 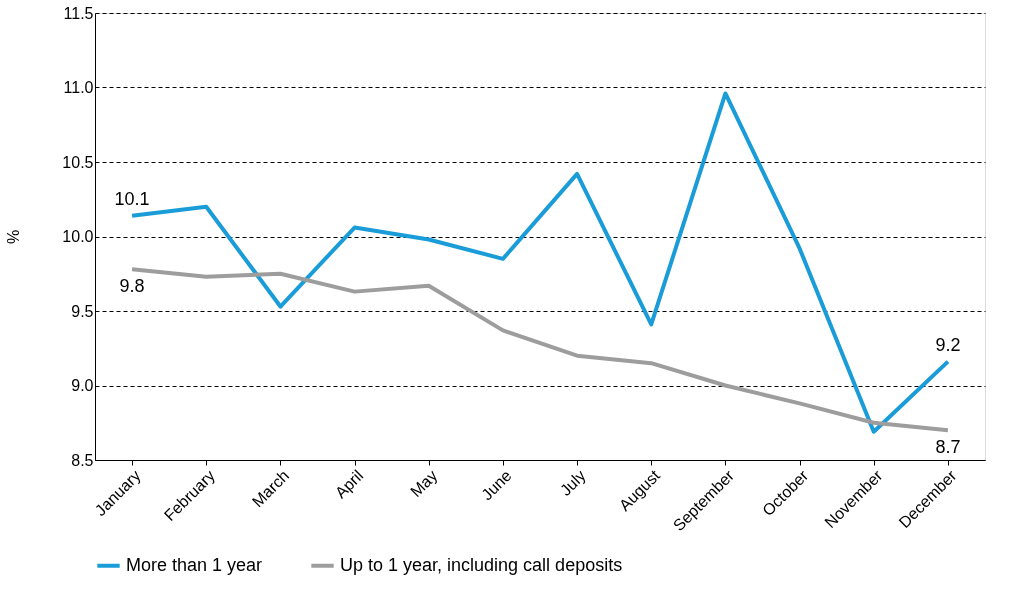 What do you see at coordinates (82, 460) in the screenshot?
I see `y-tick-label: 8.5` at bounding box center [82, 460].